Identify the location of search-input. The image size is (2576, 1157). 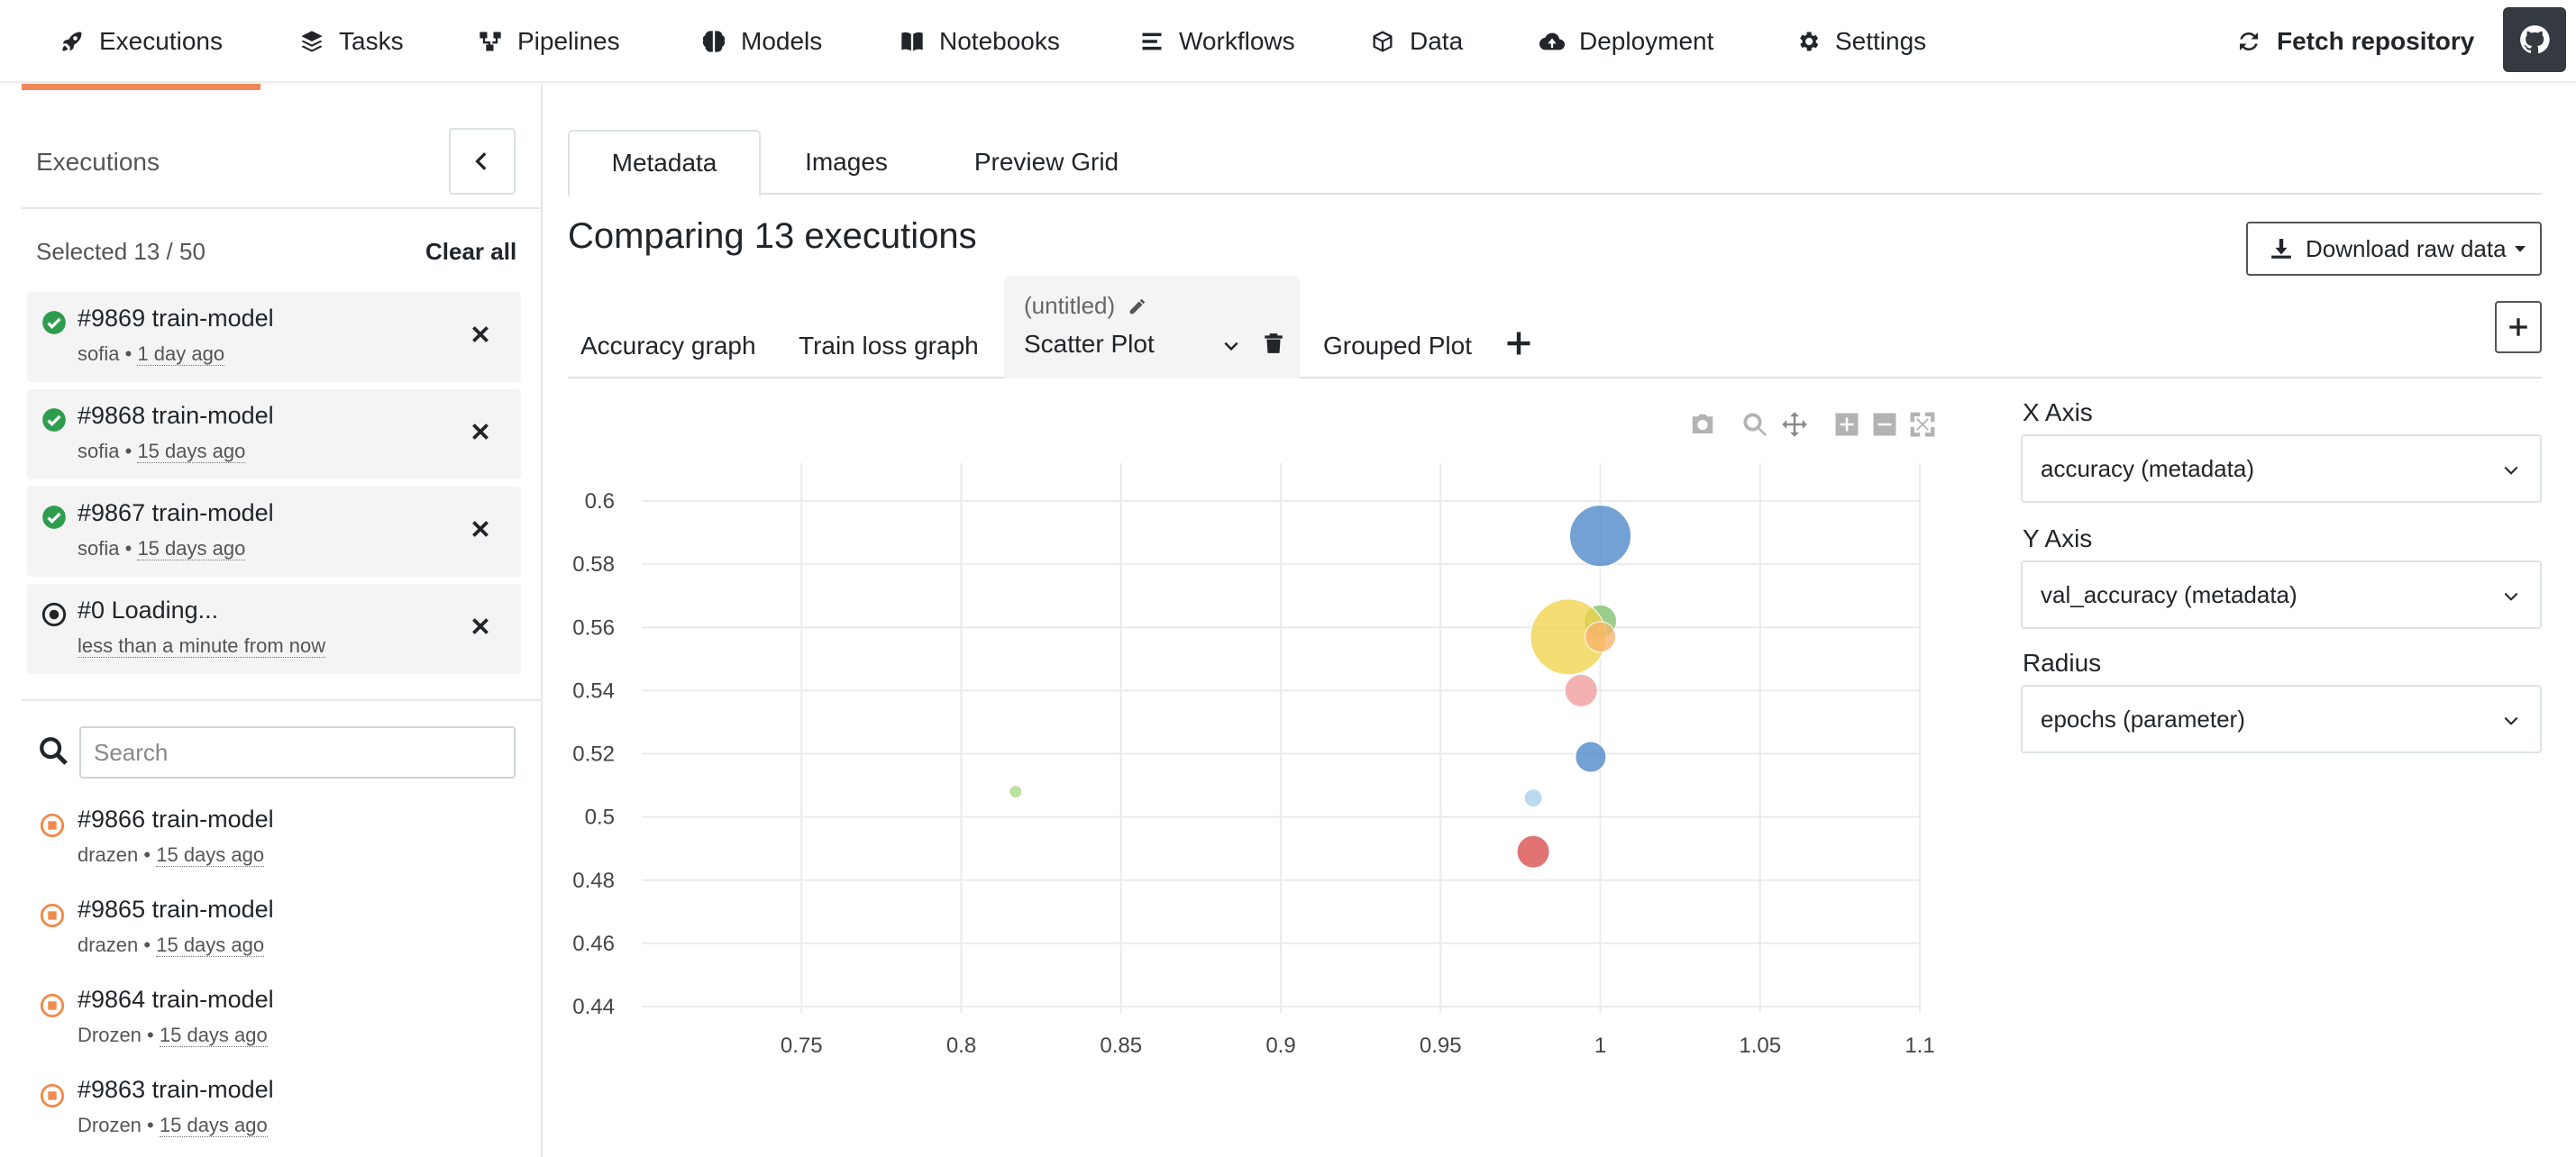
(297, 752).